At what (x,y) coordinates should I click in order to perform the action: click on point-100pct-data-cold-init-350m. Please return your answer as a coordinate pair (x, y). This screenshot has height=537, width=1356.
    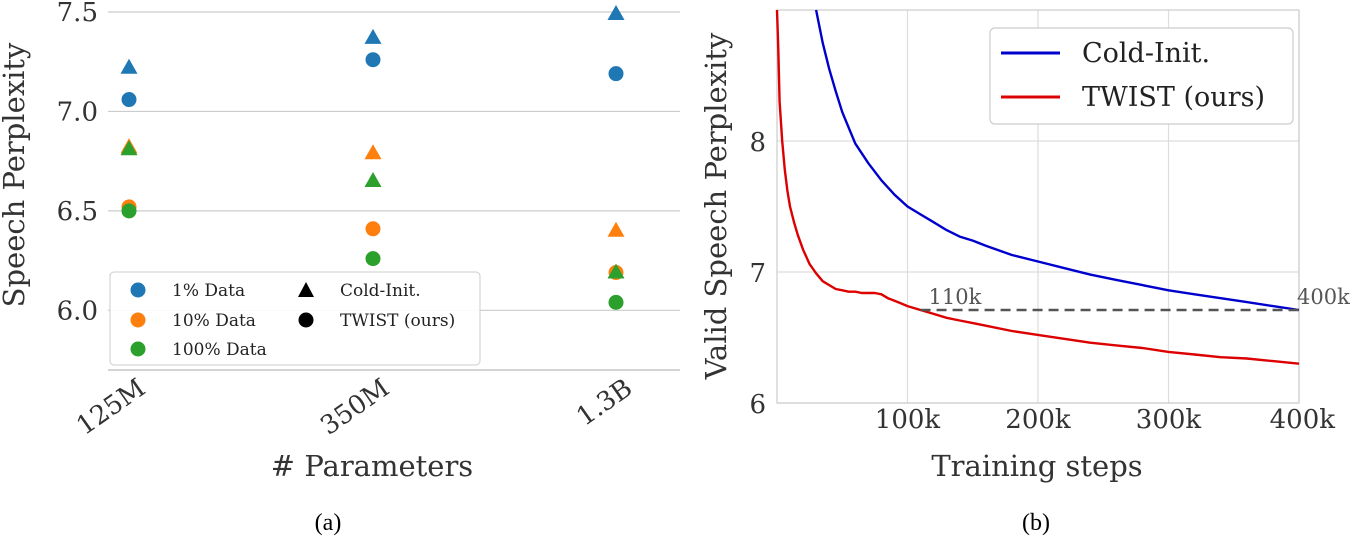
    Looking at the image, I should click on (373, 180).